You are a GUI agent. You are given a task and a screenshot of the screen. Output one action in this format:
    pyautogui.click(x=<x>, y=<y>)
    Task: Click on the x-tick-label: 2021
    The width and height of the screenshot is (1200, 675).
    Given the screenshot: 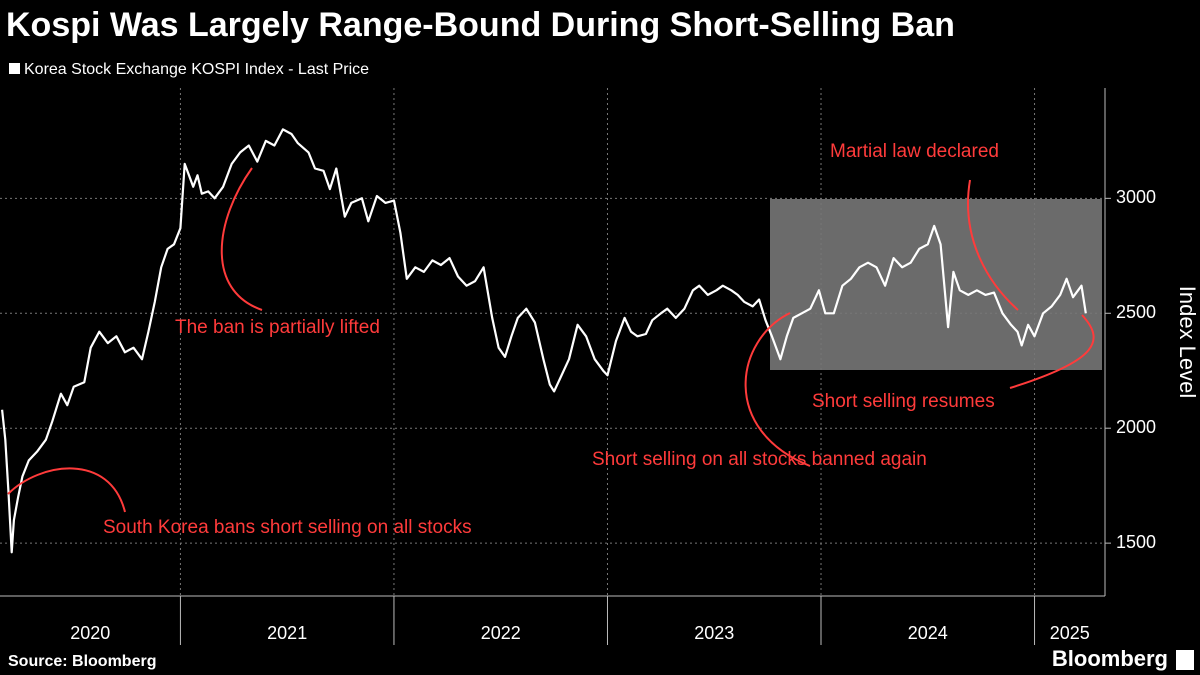 What is the action you would take?
    pyautogui.click(x=287, y=633)
    